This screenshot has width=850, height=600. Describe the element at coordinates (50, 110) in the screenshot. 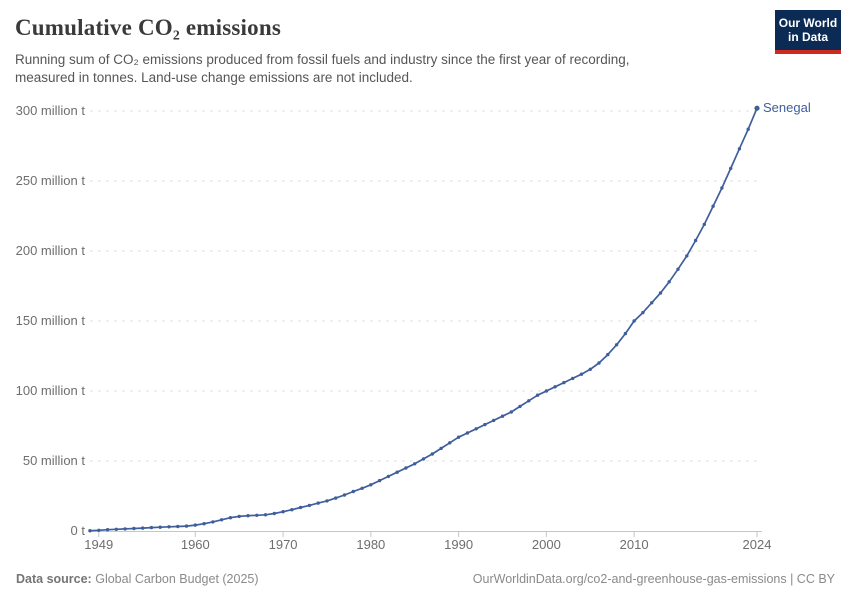

I see `y-axis-label: 300 million t` at that location.